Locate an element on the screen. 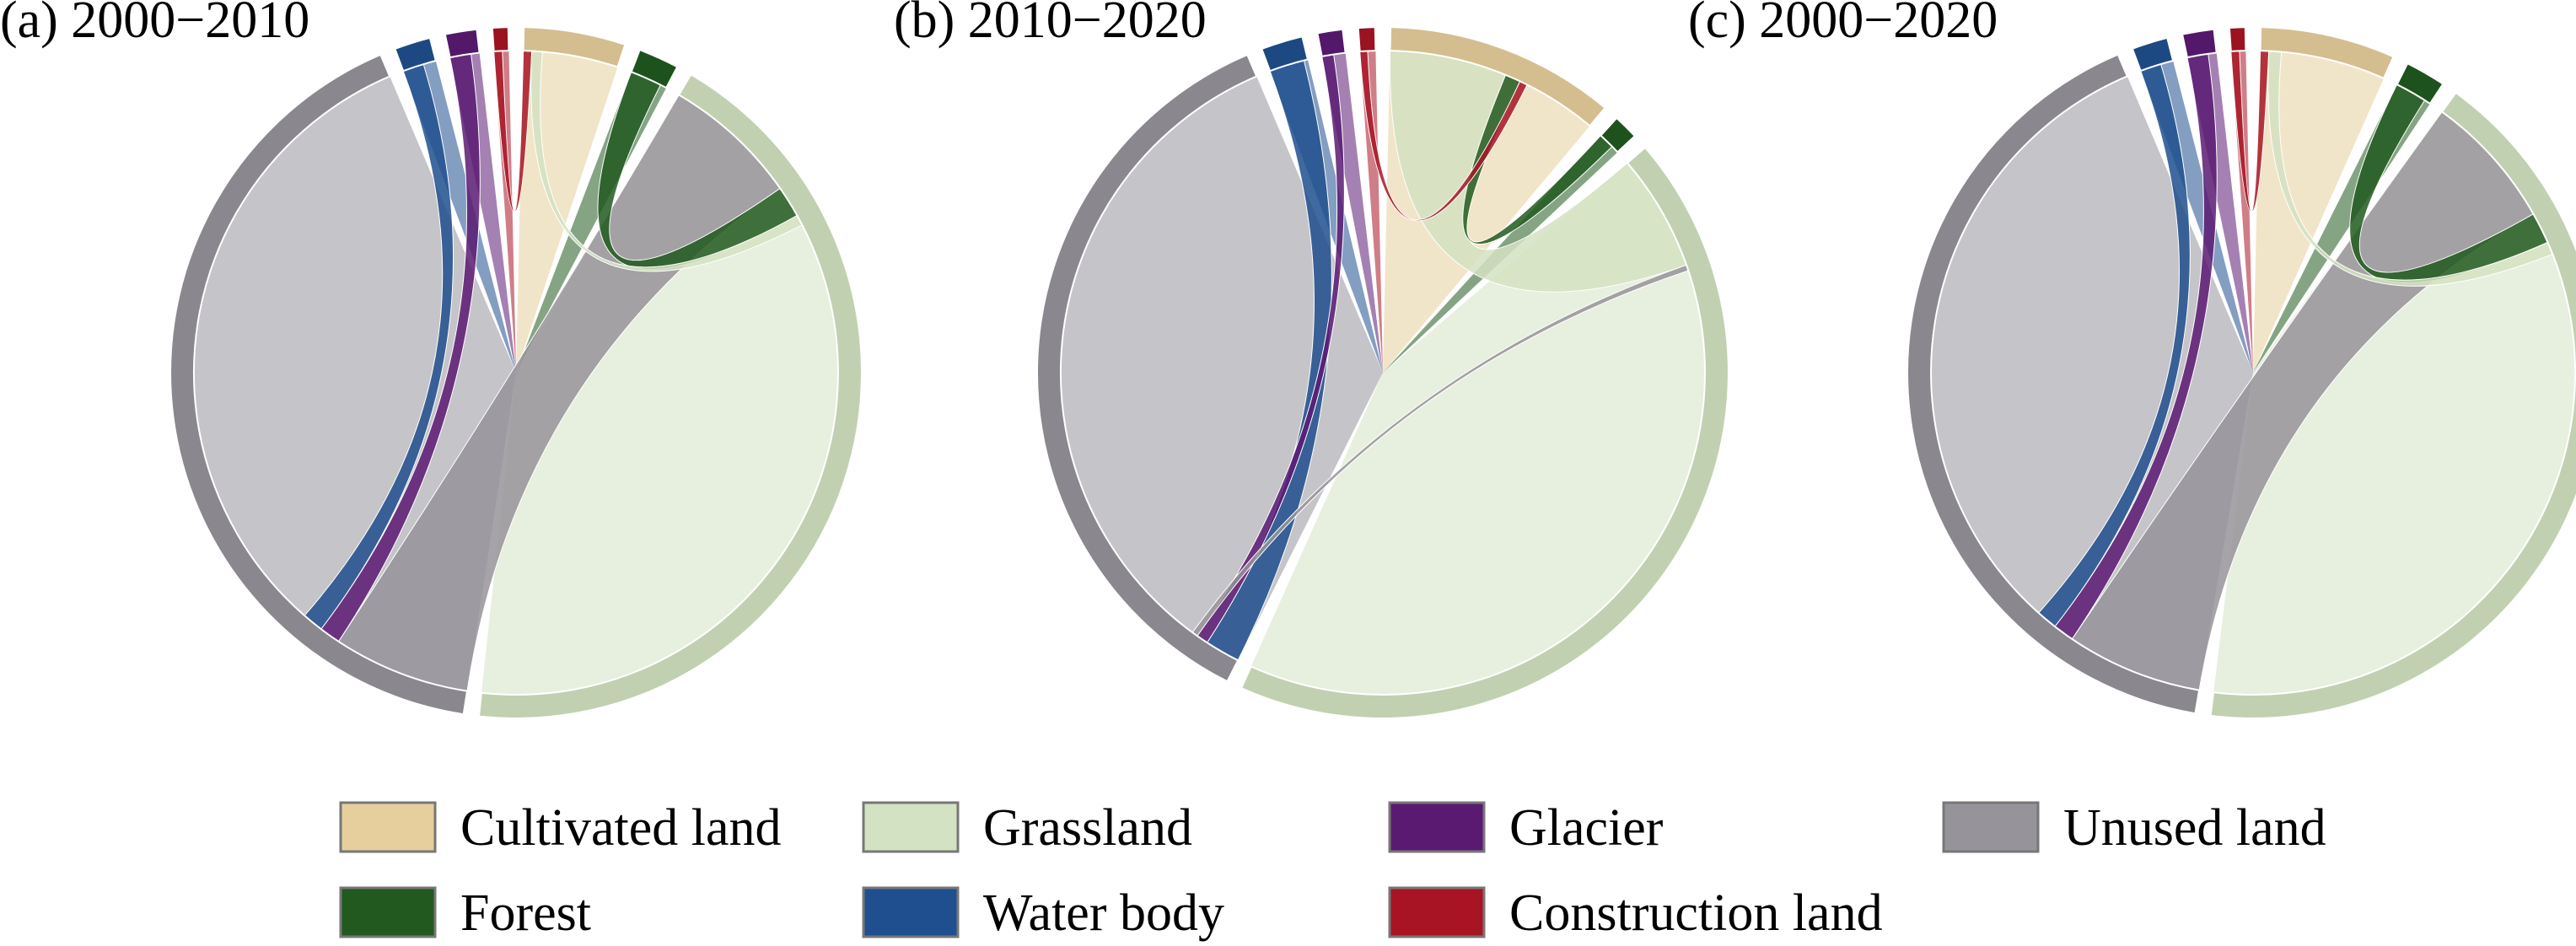  legend-item-cultivated-land: Cultivated land is located at coordinates (560, 828).